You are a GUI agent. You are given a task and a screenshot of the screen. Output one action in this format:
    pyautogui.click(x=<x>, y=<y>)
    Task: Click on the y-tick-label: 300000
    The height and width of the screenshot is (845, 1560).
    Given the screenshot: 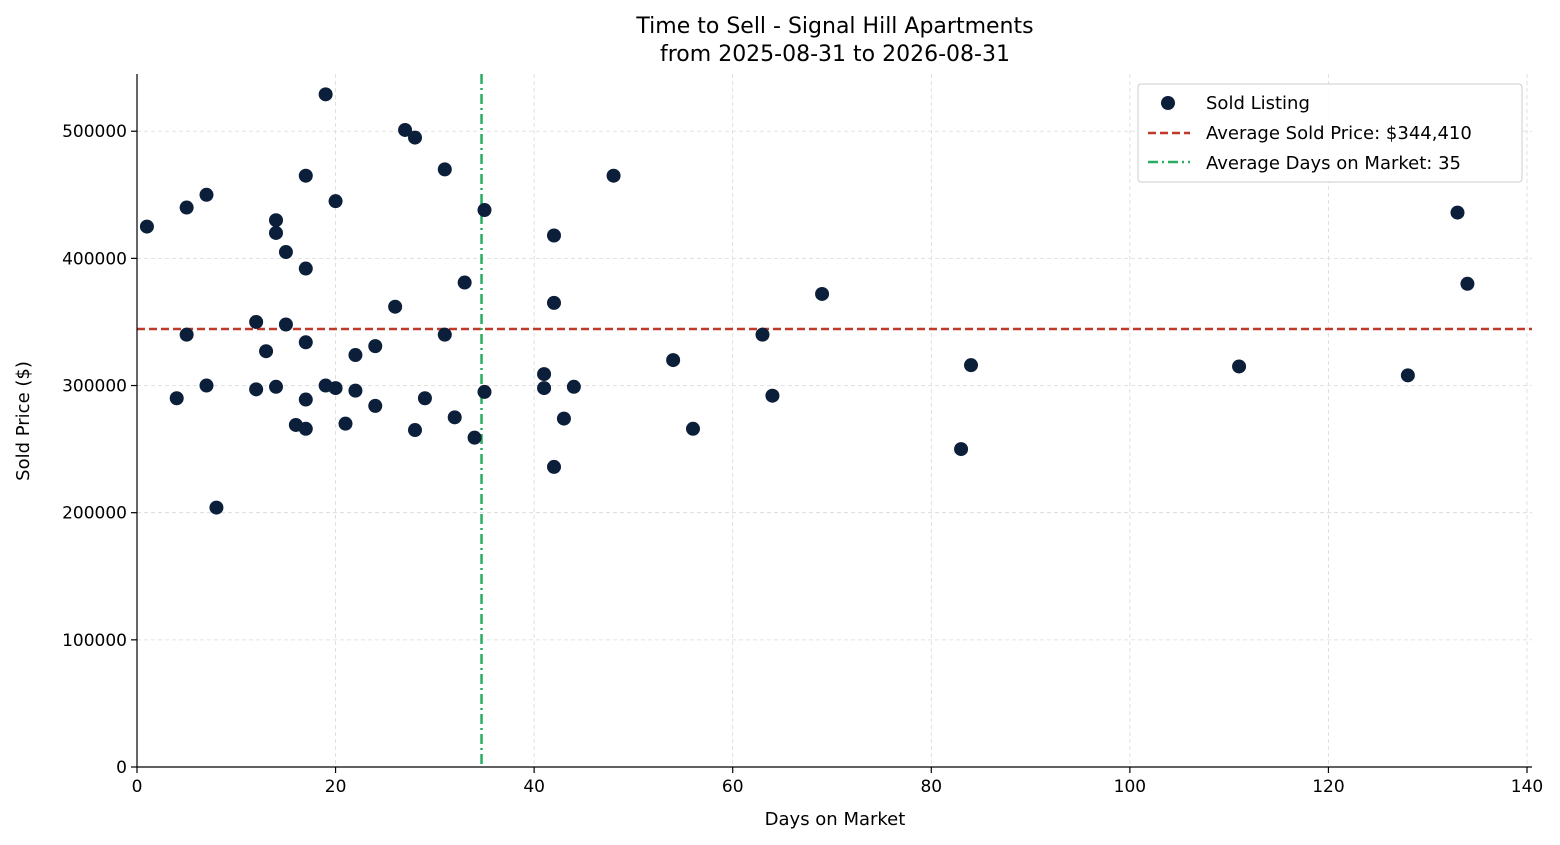 What is the action you would take?
    pyautogui.click(x=94, y=387)
    